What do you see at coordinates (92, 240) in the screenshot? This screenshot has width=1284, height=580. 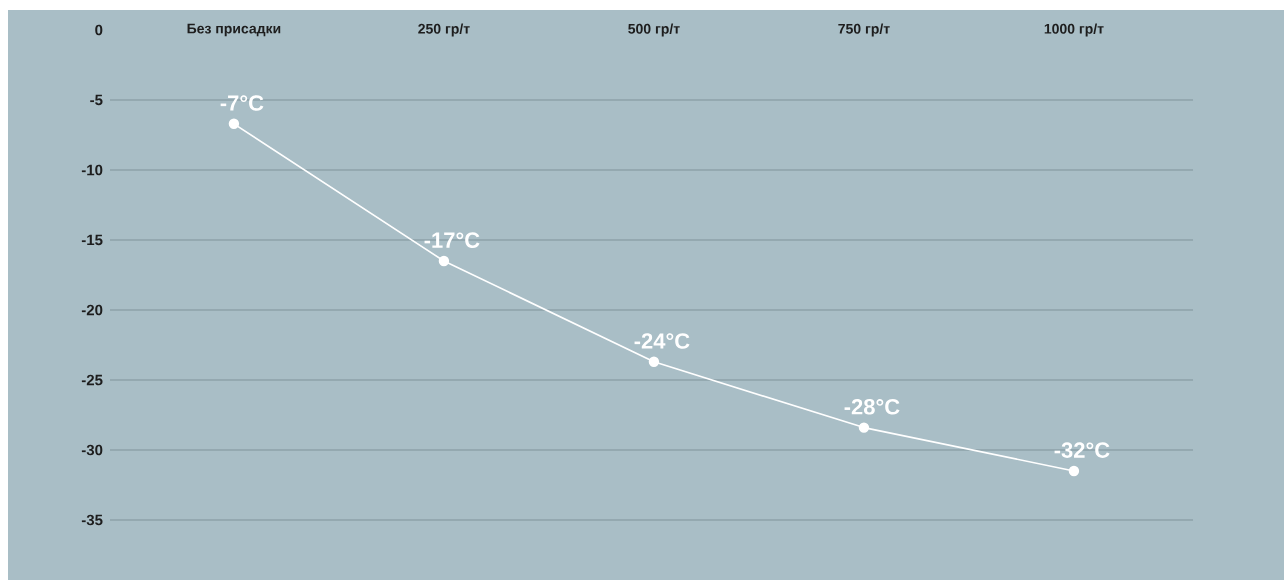 I see `y-tick-label: -15` at bounding box center [92, 240].